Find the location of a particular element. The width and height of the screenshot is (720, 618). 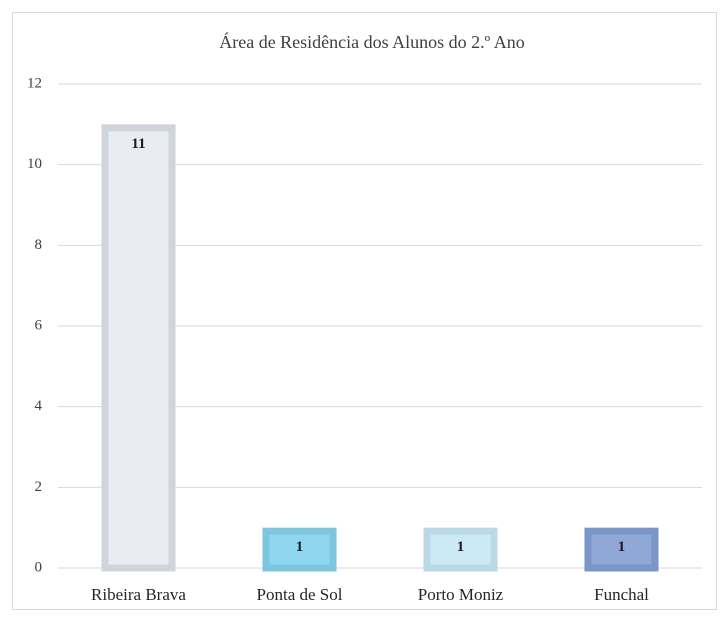

y-tick-label: 4 is located at coordinates (39, 406).